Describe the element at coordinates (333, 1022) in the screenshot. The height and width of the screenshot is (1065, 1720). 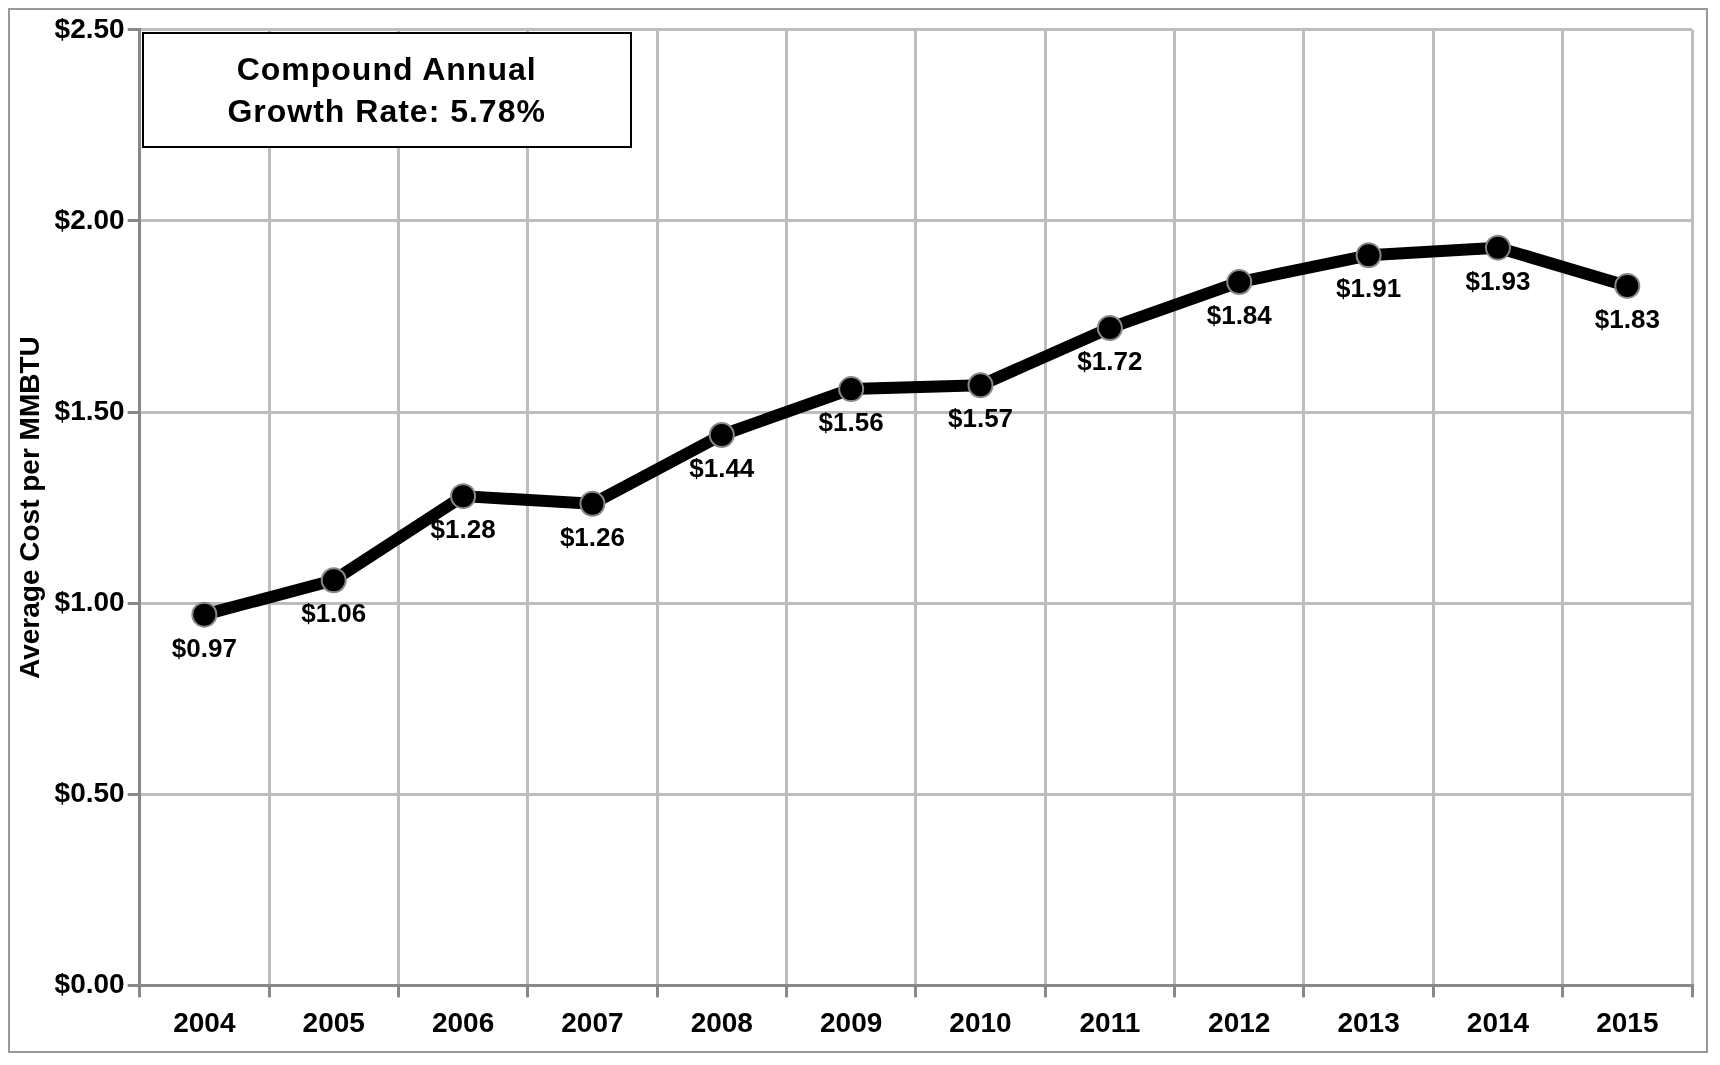
I see `x-tick-label: 2005` at that location.